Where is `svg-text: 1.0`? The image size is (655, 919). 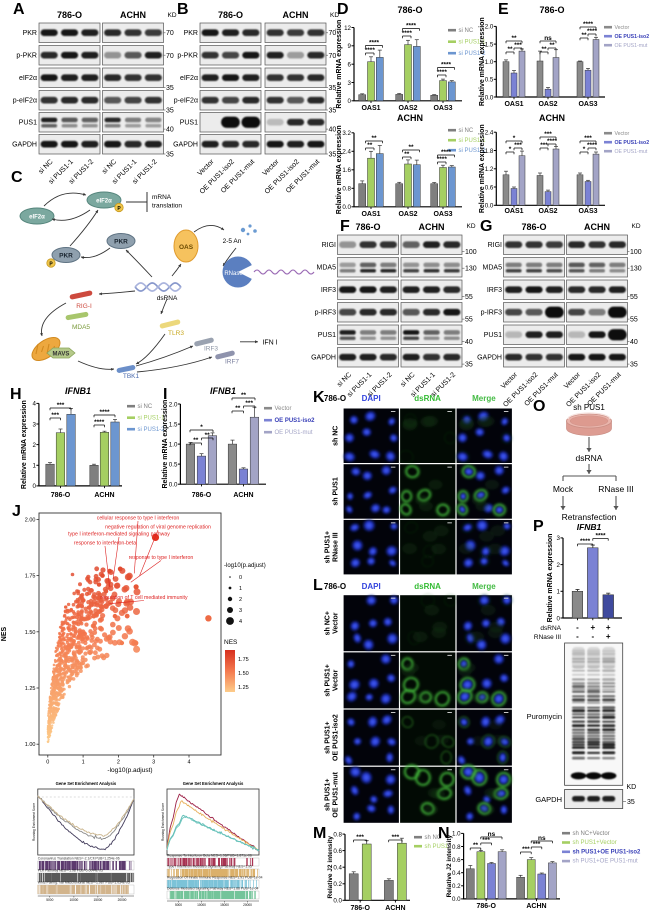
svg-text: 1.0 is located at coordinates (456, 834).